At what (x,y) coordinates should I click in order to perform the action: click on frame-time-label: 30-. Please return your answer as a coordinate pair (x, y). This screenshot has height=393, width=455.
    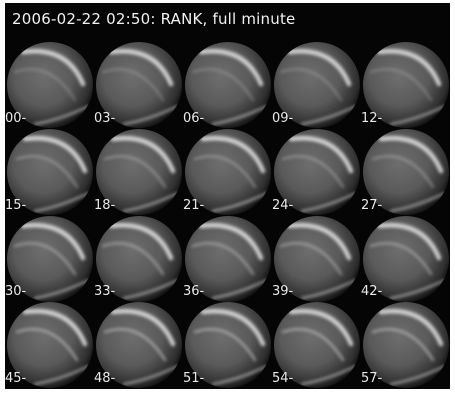
    Looking at the image, I should click on (16, 292).